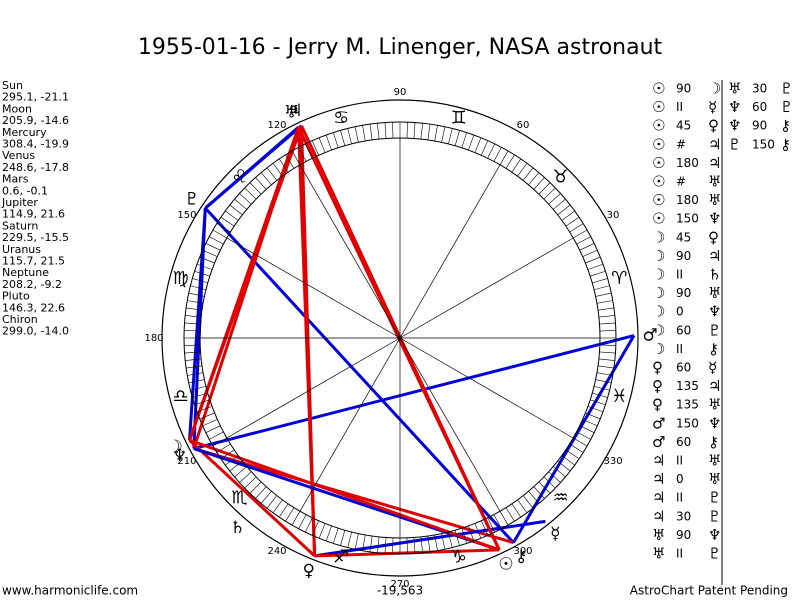 This screenshot has height=600, width=800. Describe the element at coordinates (399, 584) in the screenshot. I see `degree-label: 270` at that location.